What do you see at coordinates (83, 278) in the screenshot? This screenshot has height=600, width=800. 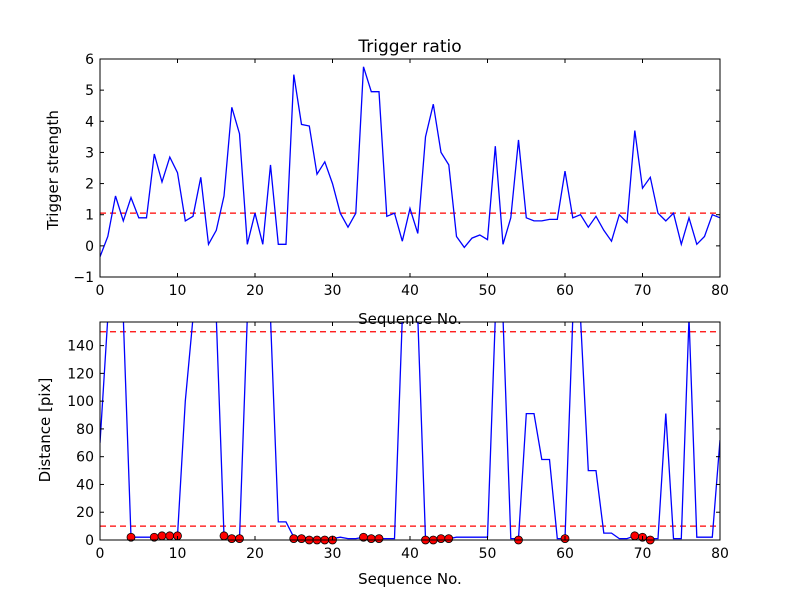 I see `y-tick-label: −1` at bounding box center [83, 278].